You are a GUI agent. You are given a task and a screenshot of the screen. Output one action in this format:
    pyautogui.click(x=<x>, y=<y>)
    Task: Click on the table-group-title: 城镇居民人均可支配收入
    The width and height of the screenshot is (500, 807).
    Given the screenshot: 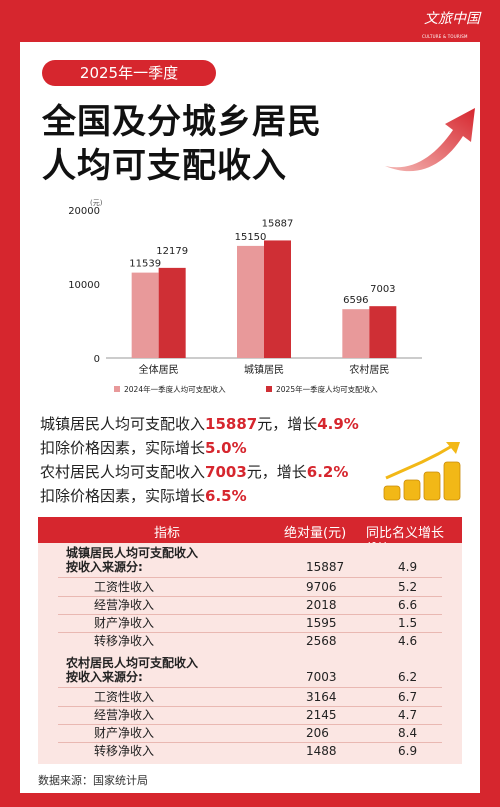 What is the action you would take?
    pyautogui.click(x=250, y=553)
    